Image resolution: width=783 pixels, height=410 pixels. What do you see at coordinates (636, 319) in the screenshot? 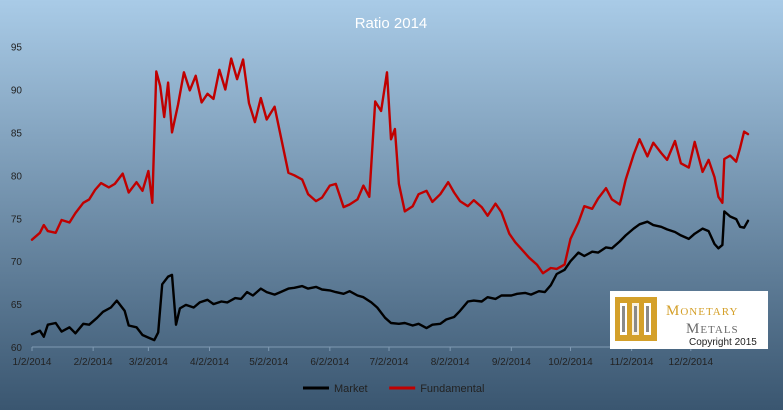
I see `logo-emblem-icon` at bounding box center [636, 319].